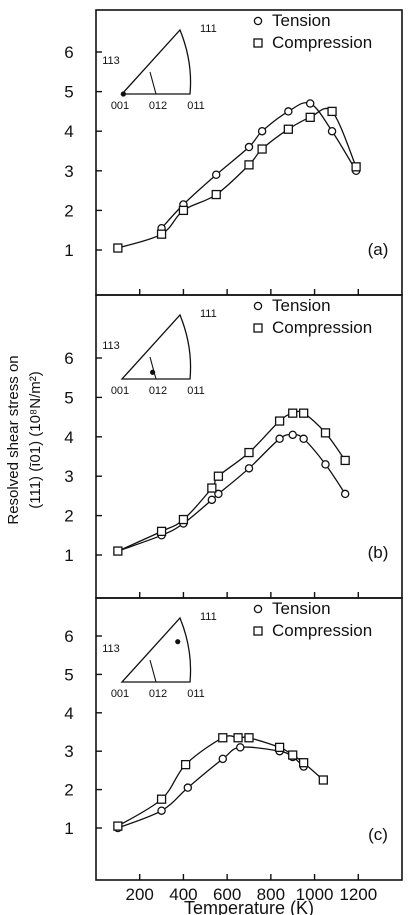 Image resolution: width=411 pixels, height=915 pixels. I want to click on y-axis-title-line1: Resolved shear stress on, so click(13, 439).